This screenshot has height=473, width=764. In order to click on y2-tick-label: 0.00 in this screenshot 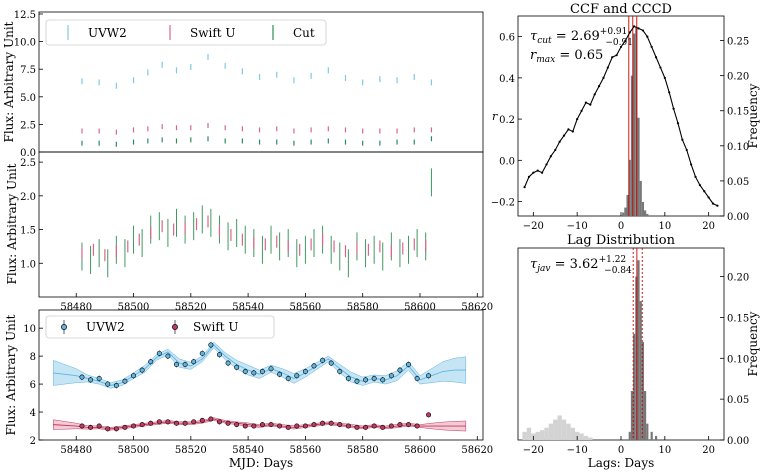, I will do `click(738, 217)`.